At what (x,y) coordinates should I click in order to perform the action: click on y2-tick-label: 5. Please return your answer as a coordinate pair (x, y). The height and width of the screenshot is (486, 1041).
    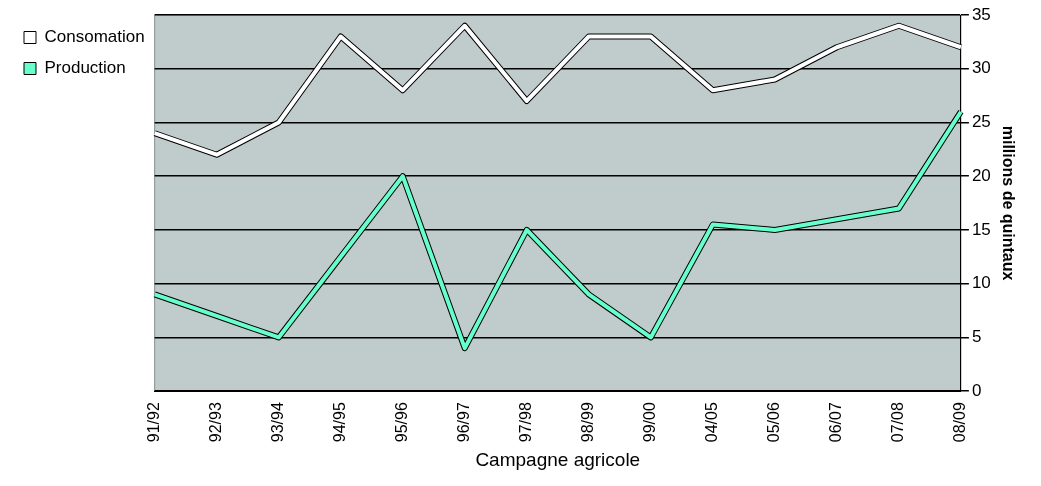
    Looking at the image, I should click on (976, 337).